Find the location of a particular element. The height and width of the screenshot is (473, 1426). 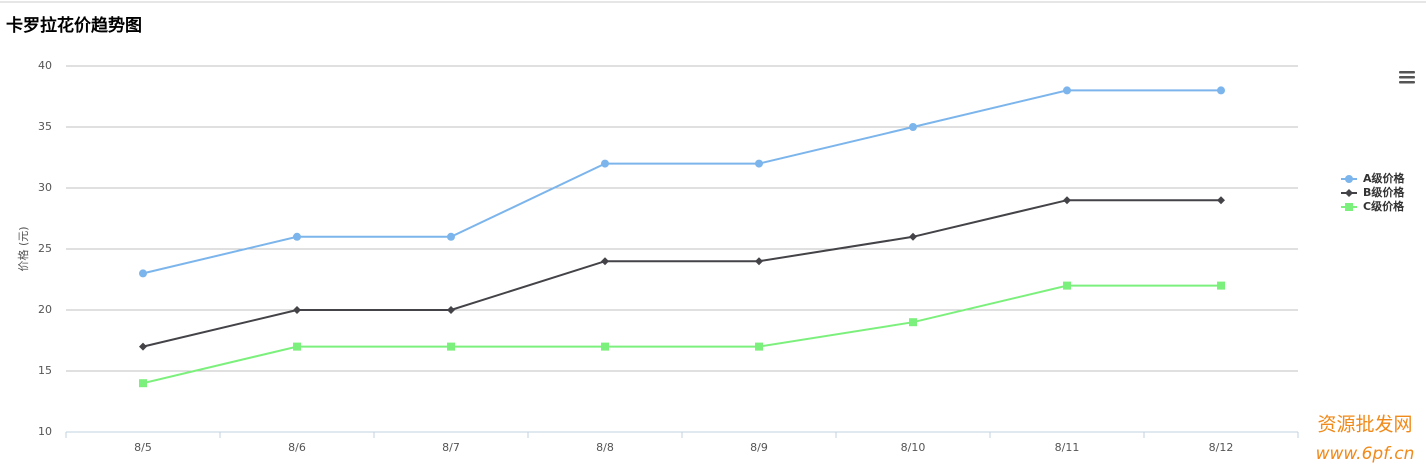

x-tick-label: 8/6 is located at coordinates (297, 447).